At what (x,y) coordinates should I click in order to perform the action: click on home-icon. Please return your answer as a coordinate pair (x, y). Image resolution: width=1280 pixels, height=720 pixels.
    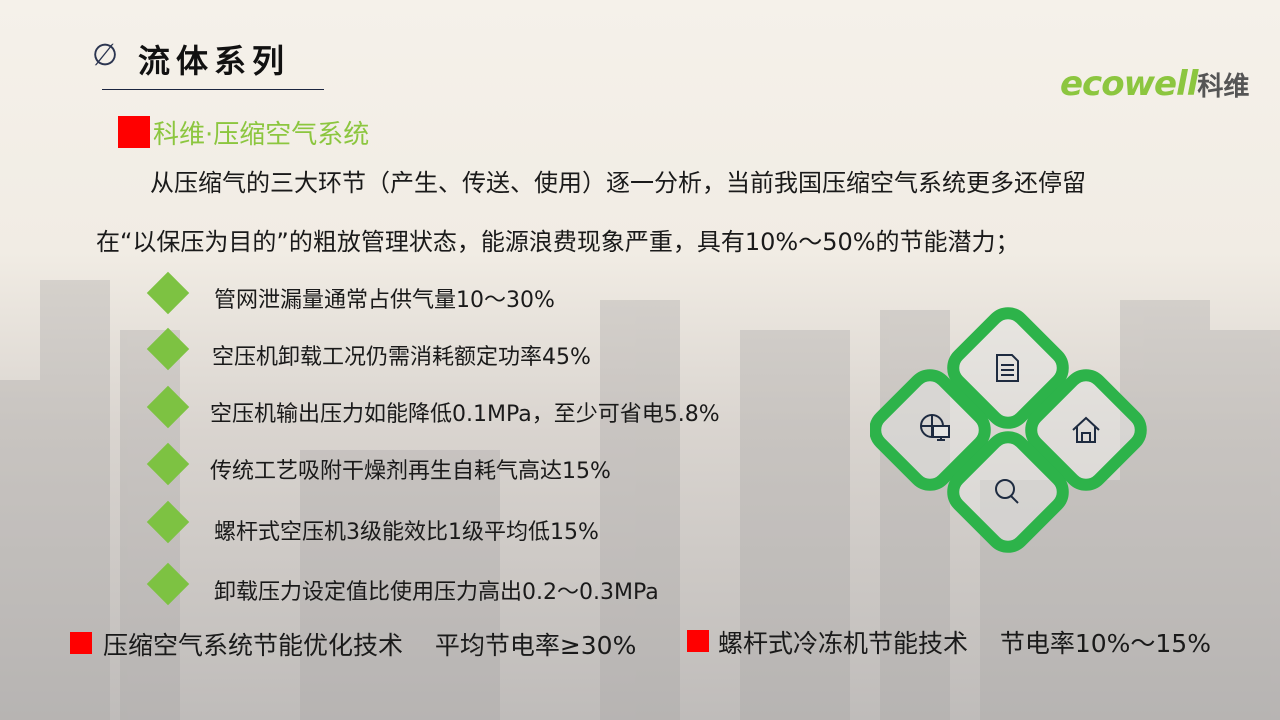
    Looking at the image, I should click on (1086, 429).